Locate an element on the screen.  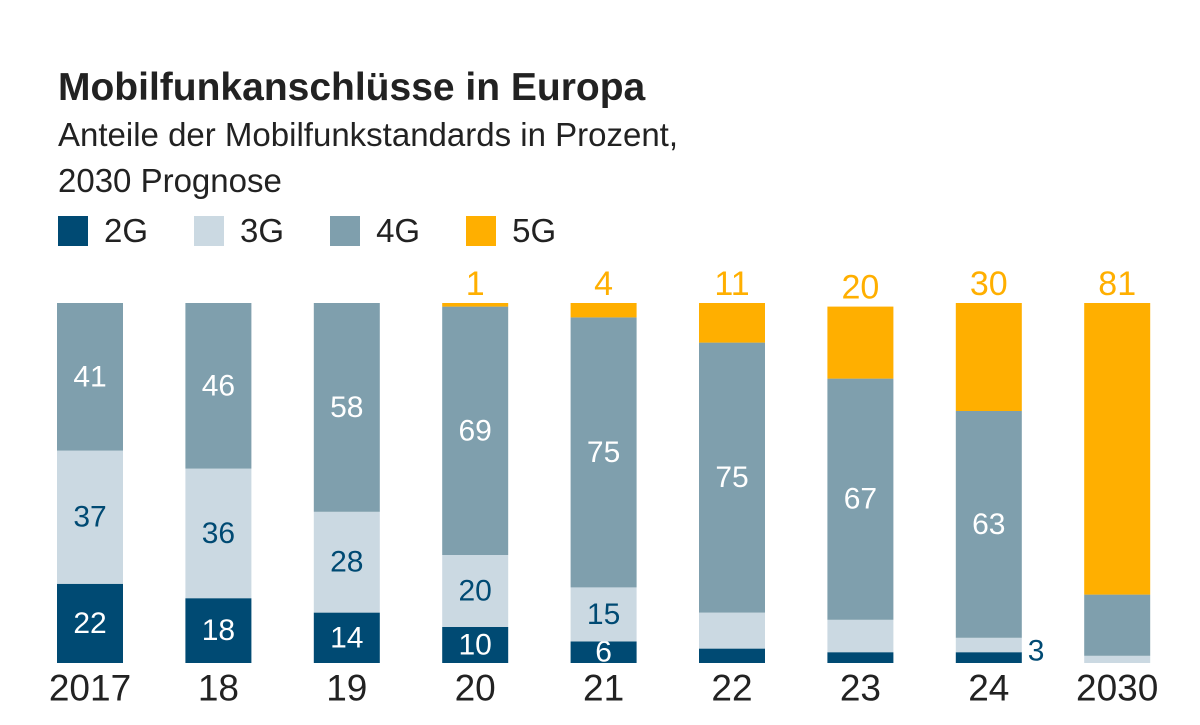
data-label-3g-18: 36 is located at coordinates (218, 533).